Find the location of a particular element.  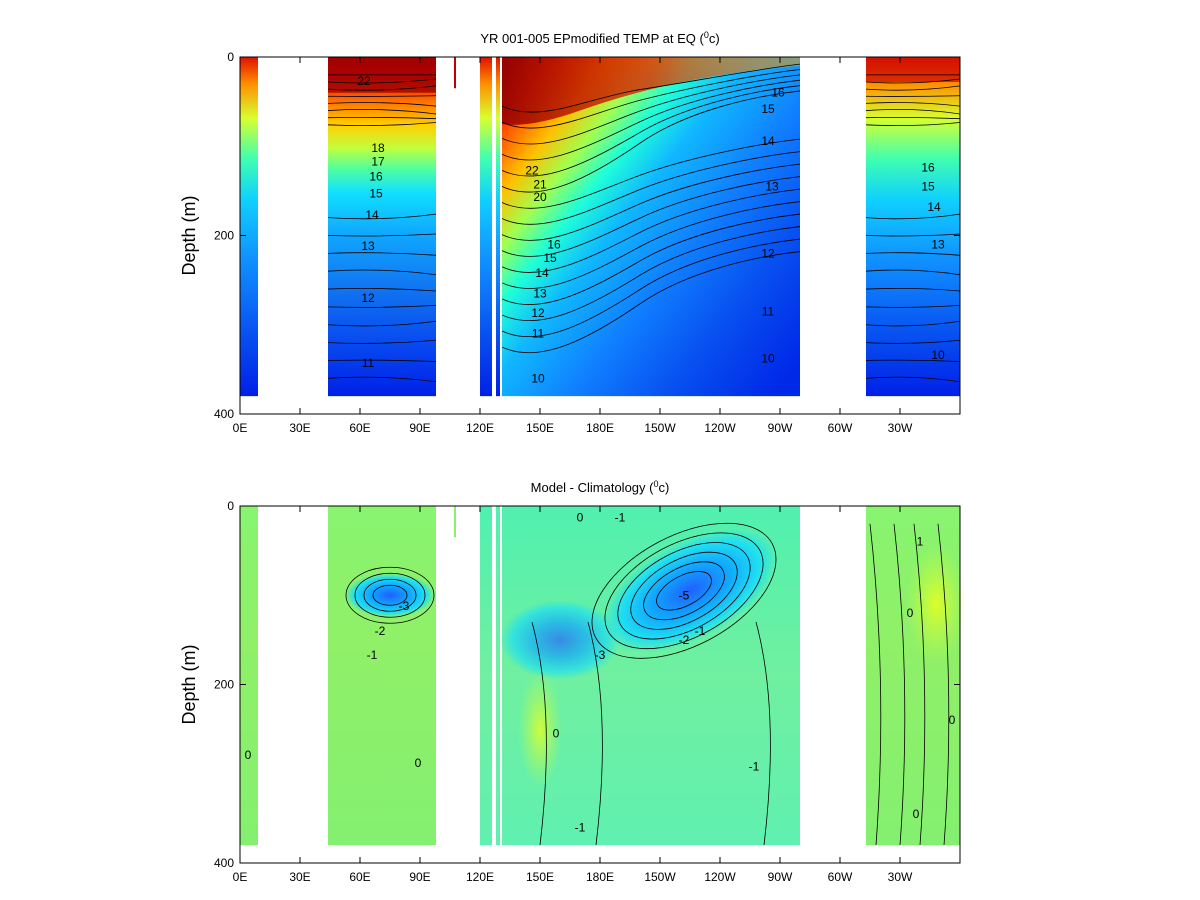

contour-label: 15 is located at coordinates (550, 258).